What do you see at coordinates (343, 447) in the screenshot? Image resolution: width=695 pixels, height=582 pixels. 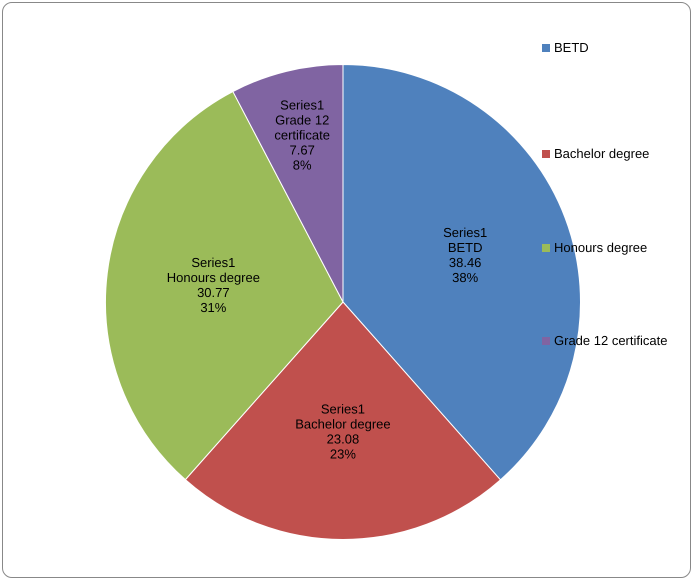 I see `data-label: 23.08 23%` at bounding box center [343, 447].